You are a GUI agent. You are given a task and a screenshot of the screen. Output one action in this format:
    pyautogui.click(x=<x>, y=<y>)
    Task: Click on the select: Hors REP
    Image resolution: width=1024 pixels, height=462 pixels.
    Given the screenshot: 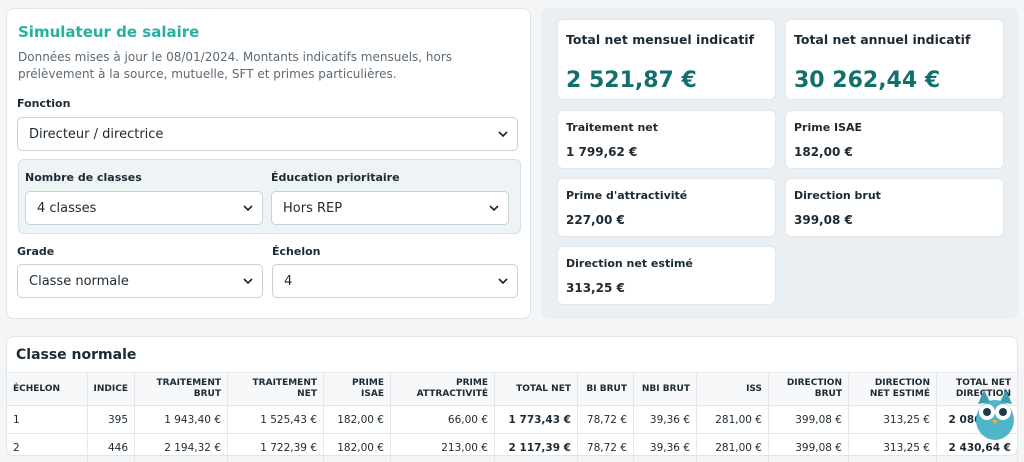 What is the action you would take?
    pyautogui.click(x=390, y=208)
    